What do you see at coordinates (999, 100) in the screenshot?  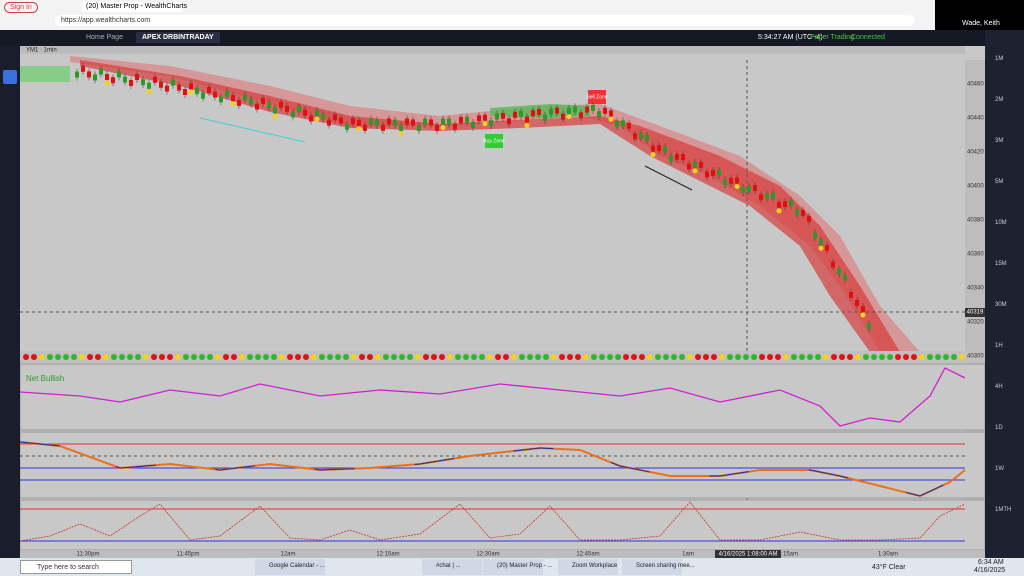 I see `timeframe: 2M` at bounding box center [999, 100].